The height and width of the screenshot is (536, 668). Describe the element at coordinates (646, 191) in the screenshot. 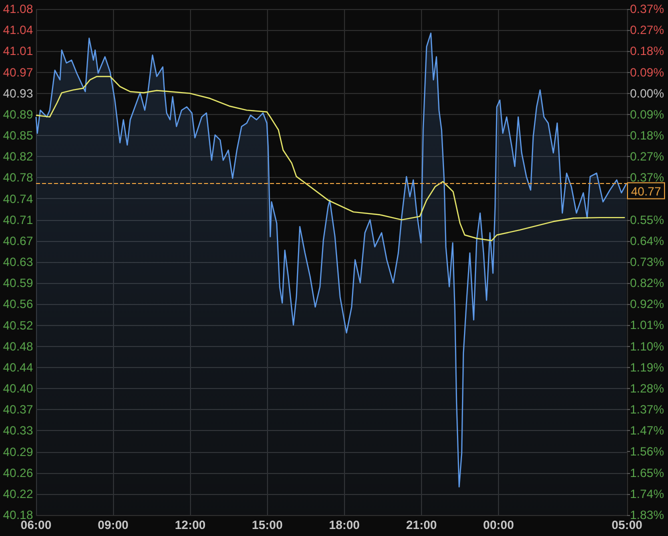

I see `ref-line-label: 40.77` at that location.